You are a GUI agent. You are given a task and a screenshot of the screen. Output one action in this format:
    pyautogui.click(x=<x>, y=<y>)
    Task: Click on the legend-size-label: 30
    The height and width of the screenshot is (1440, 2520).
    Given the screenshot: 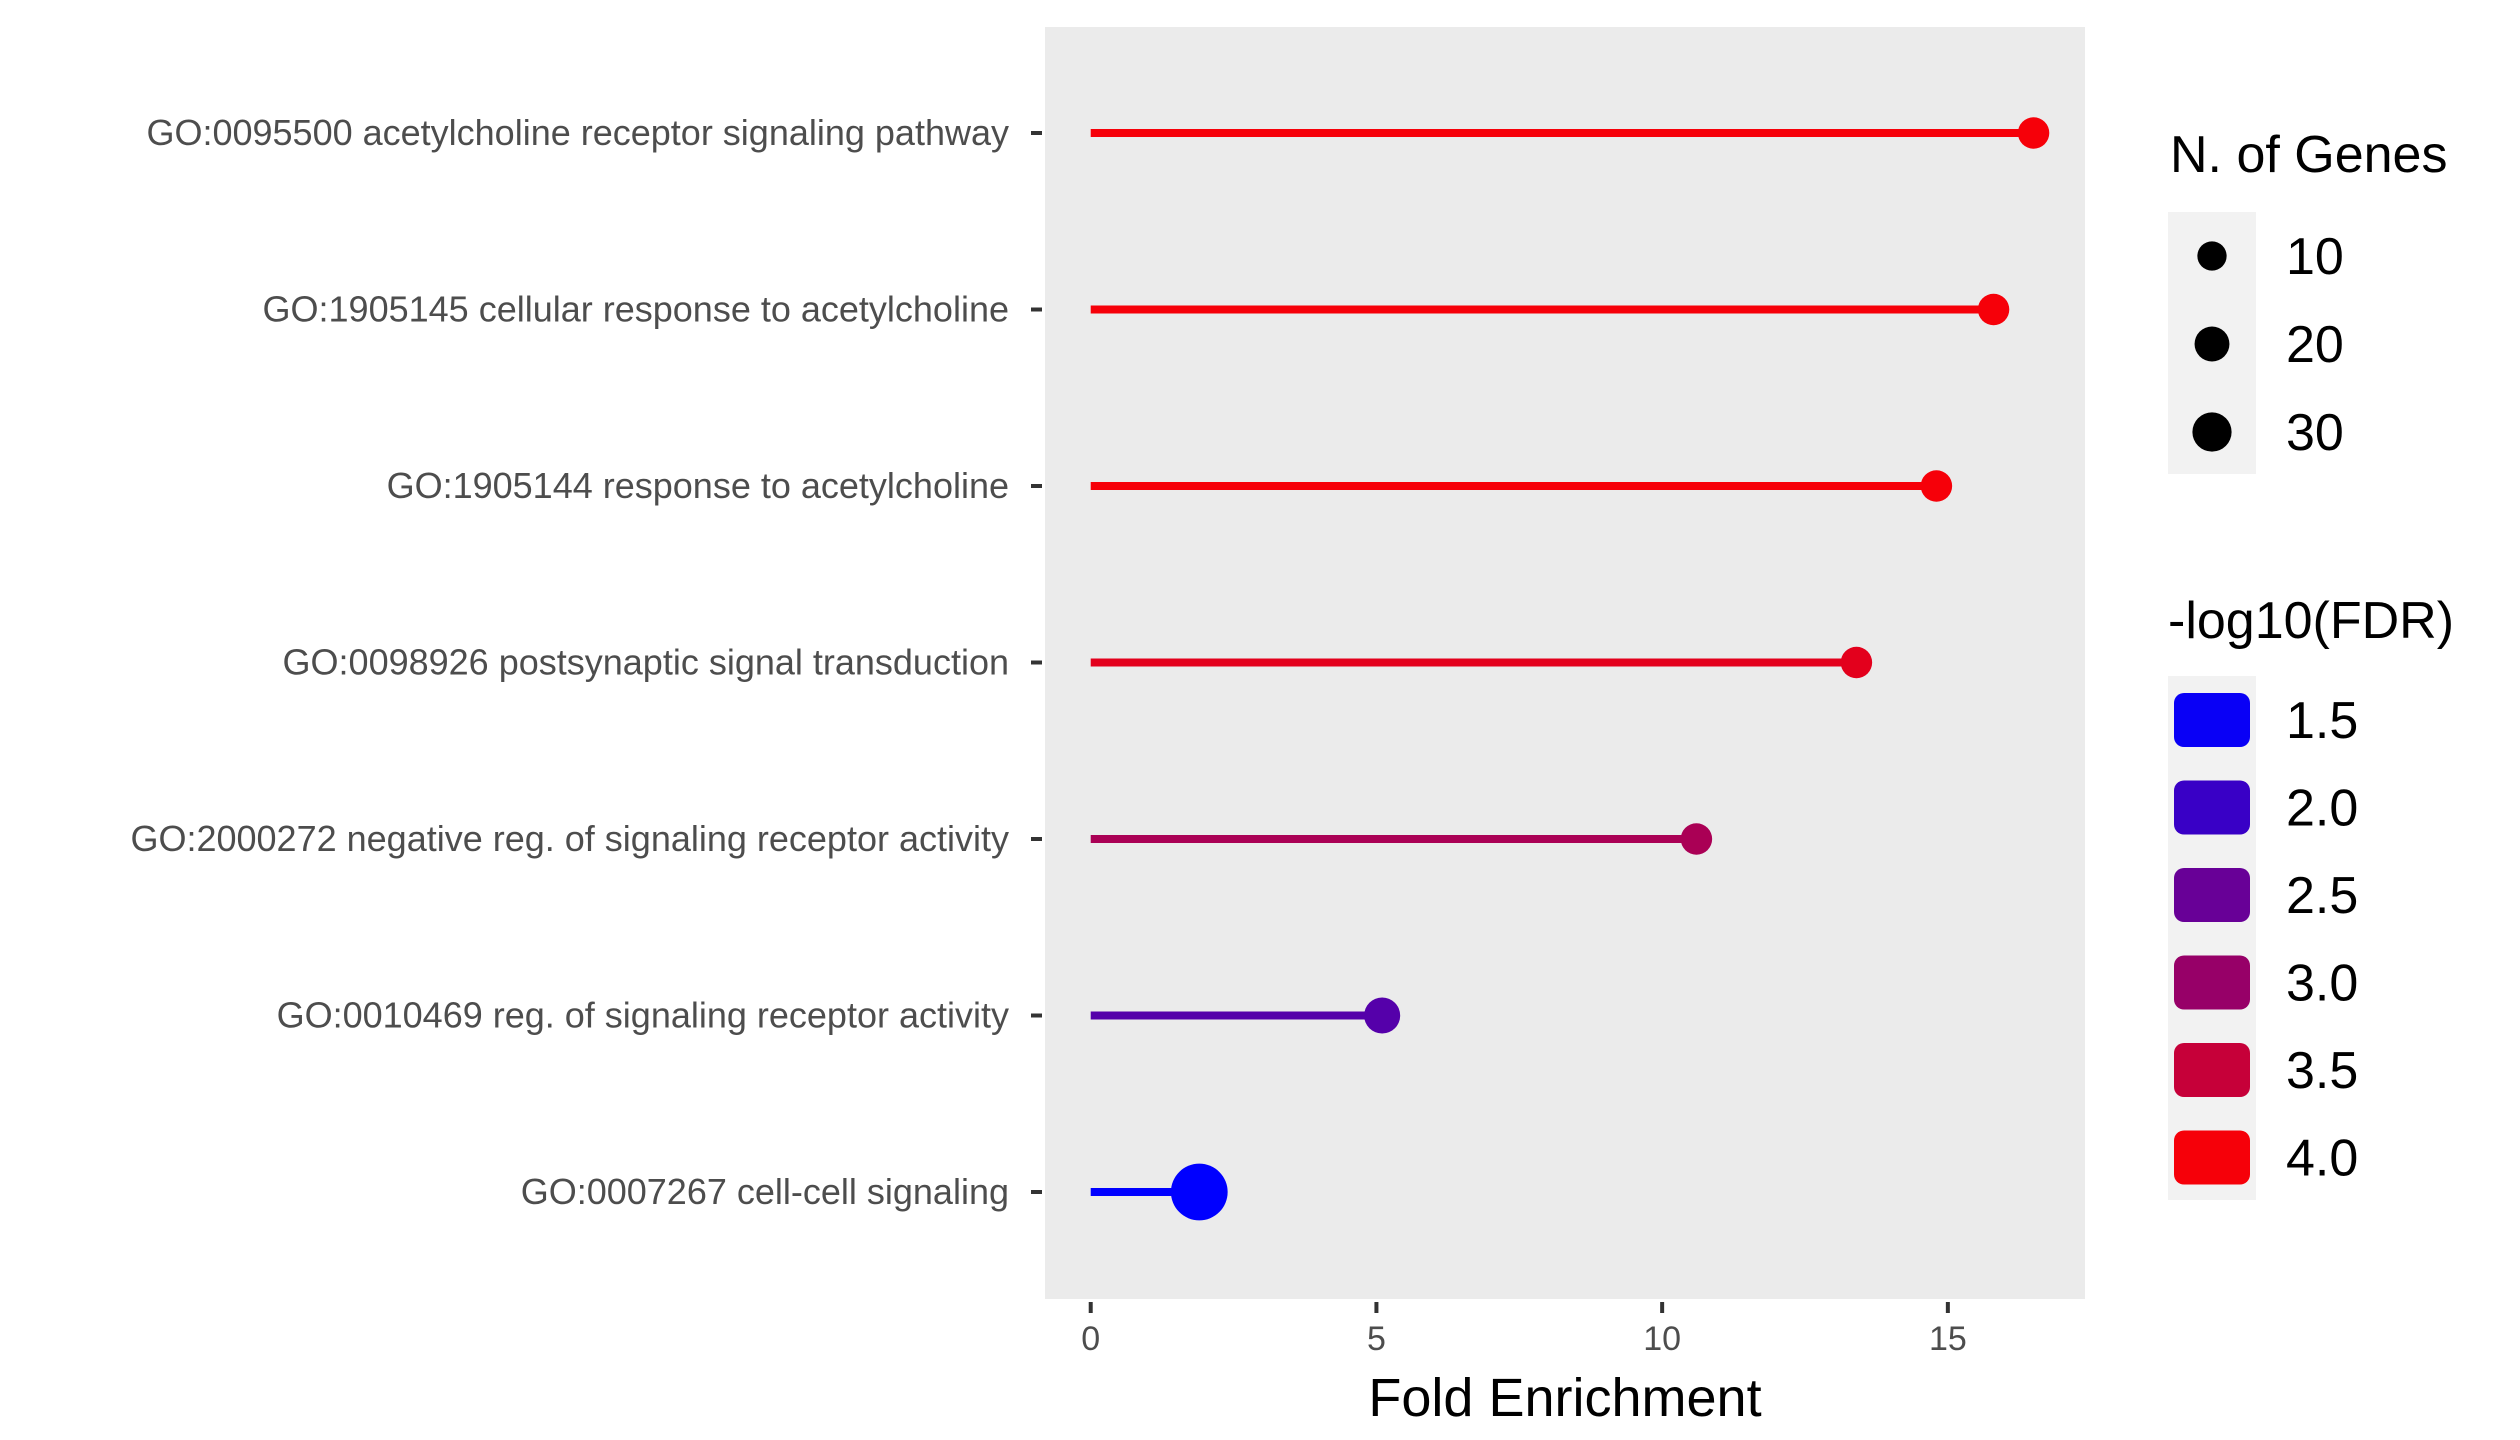 What is the action you would take?
    pyautogui.click(x=2315, y=433)
    